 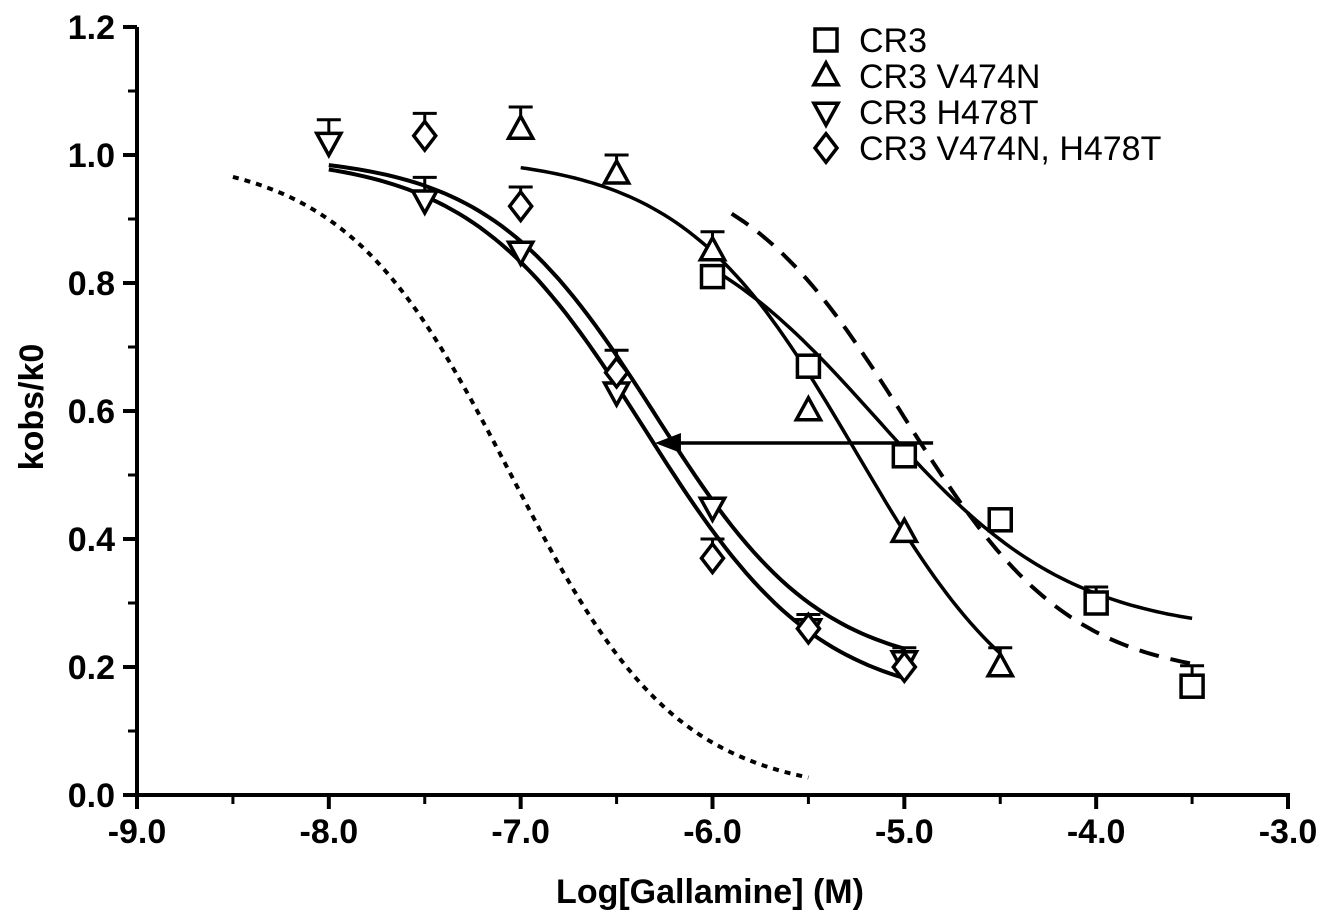 I want to click on y-tick-label: 0.6, so click(x=91, y=412).